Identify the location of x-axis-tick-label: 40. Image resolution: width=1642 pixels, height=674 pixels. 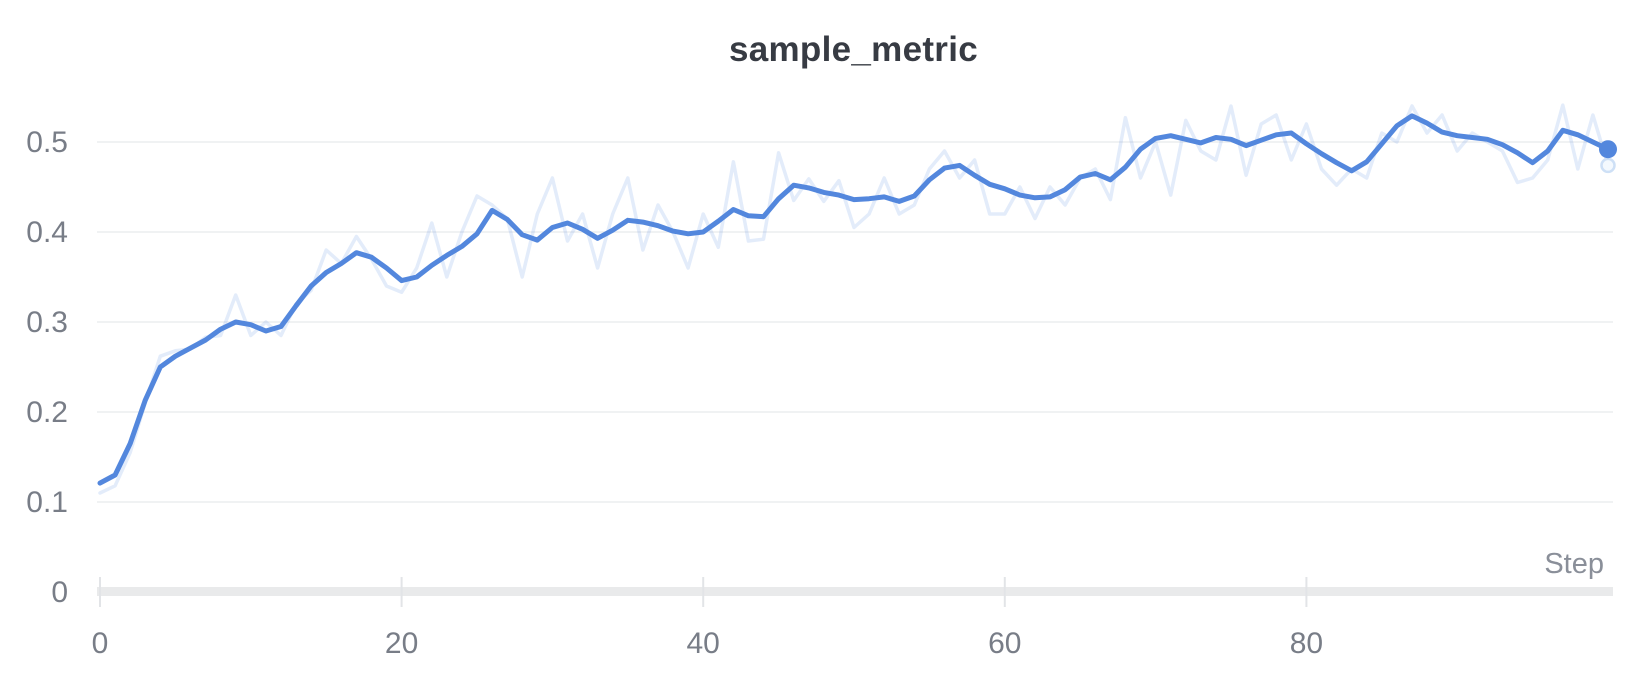
(703, 643).